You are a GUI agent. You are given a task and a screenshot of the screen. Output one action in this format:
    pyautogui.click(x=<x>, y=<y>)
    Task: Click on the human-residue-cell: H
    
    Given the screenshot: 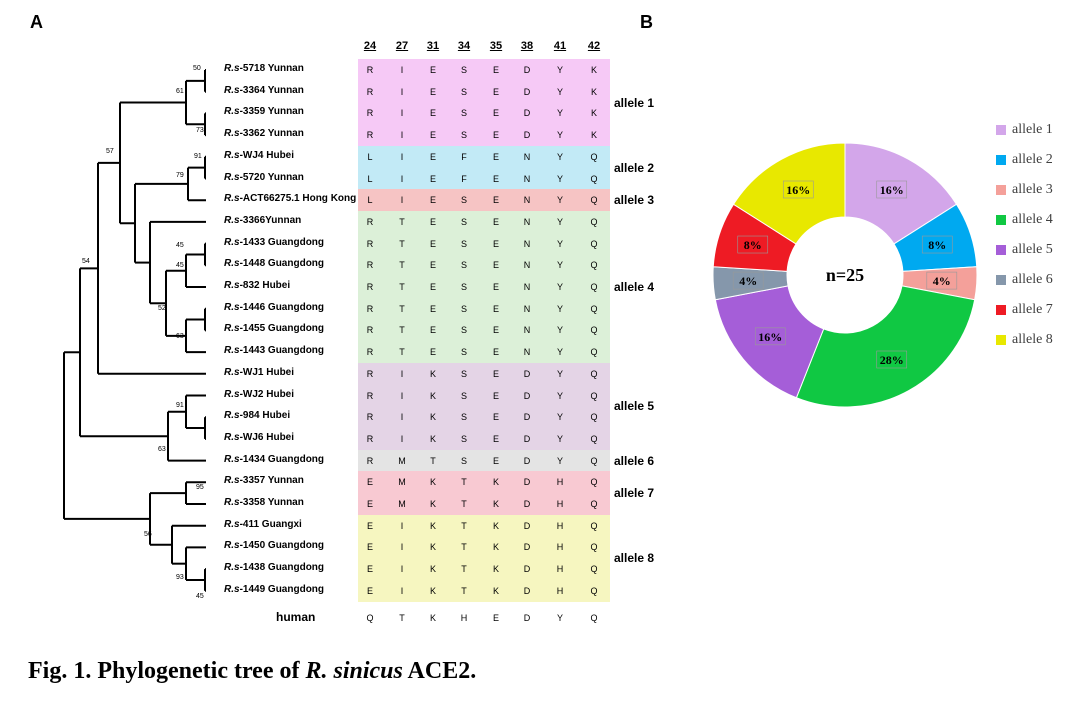 What is the action you would take?
    pyautogui.click(x=464, y=618)
    